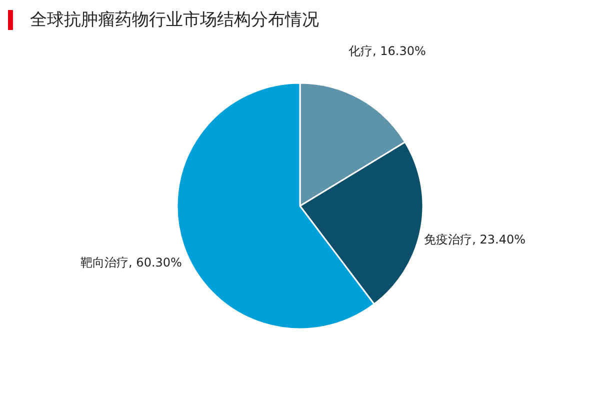 This screenshot has height=393, width=600. I want to click on slice-label: 免疫治疗, 23.40%, so click(475, 239).